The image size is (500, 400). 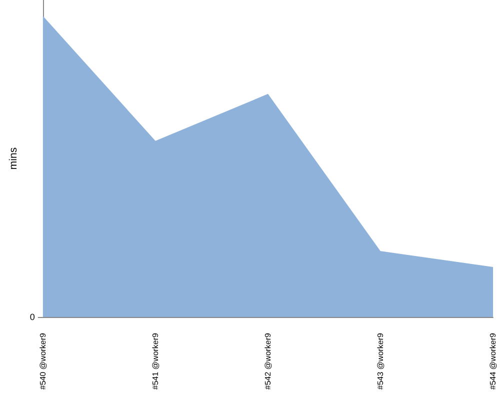 What do you see at coordinates (267, 361) in the screenshot?
I see `x-tick-label: #542 @worker9` at bounding box center [267, 361].